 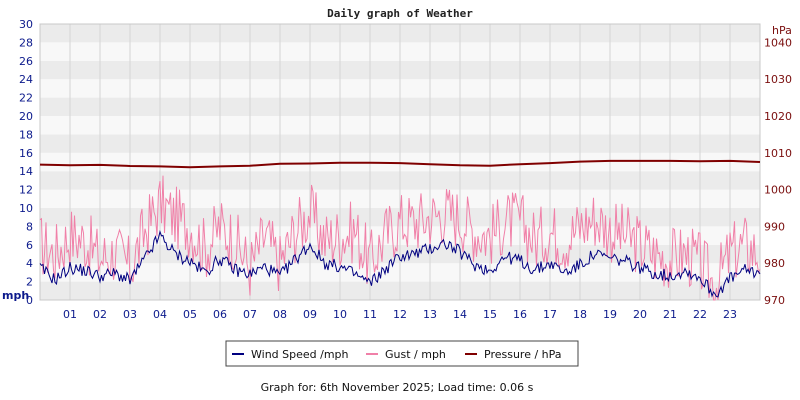 What do you see at coordinates (782, 30) in the screenshot?
I see `right-axis-unit: hPa` at bounding box center [782, 30].